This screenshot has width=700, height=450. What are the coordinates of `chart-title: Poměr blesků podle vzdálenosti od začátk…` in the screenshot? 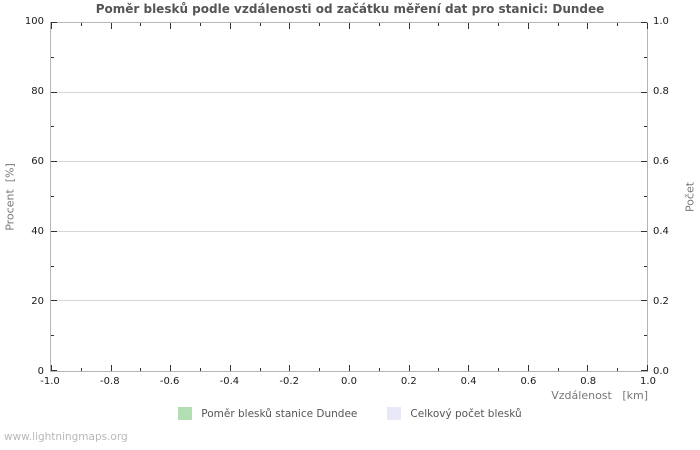 It's located at (350, 9).